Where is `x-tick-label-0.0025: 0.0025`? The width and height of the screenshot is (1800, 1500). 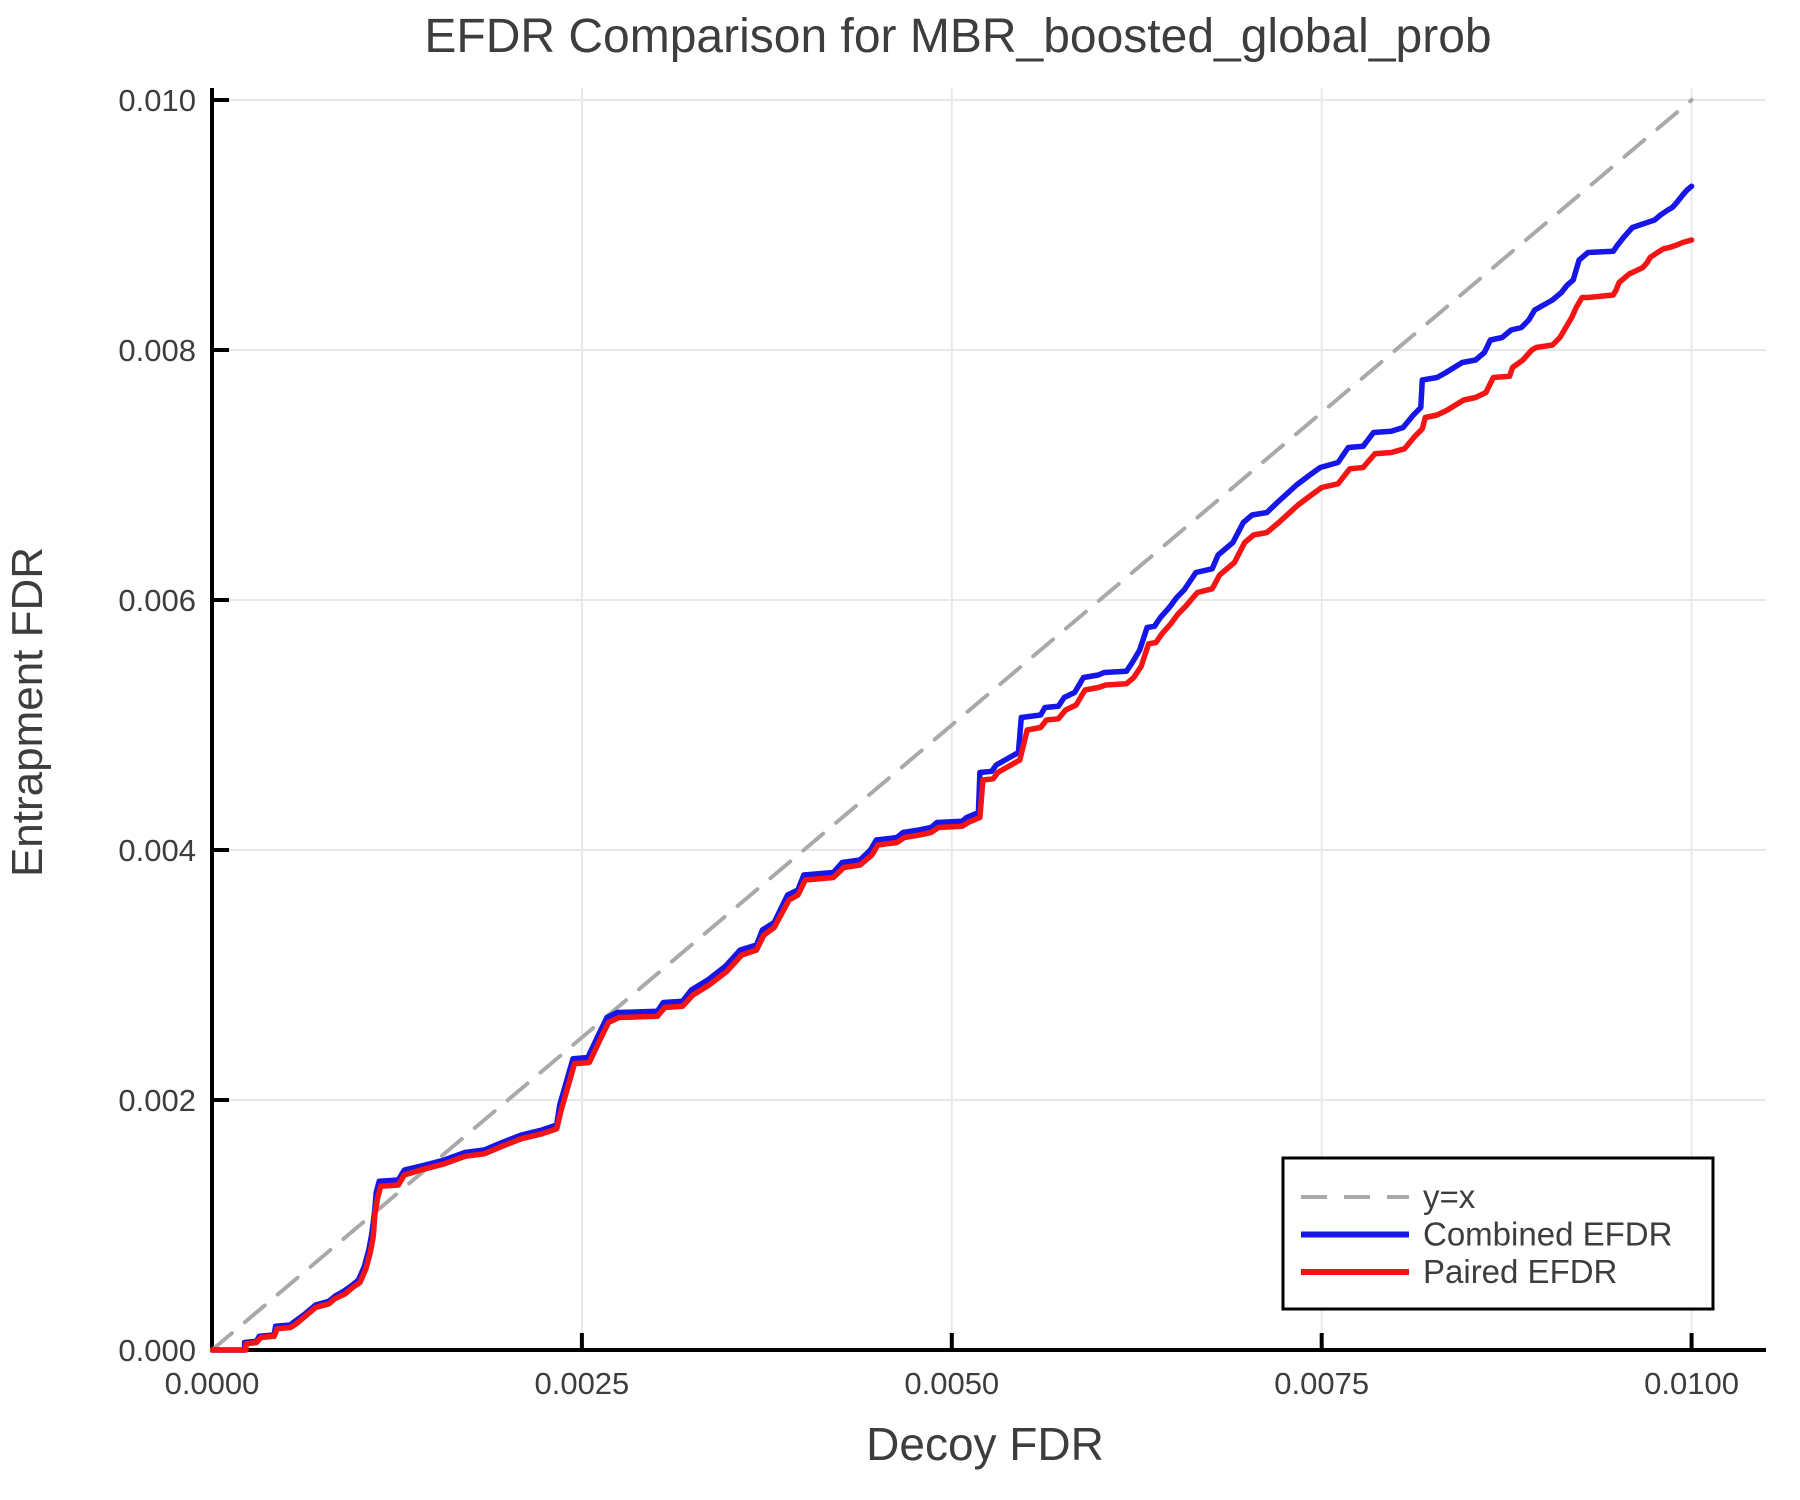
x-tick-label-0.0025: 0.0025 is located at coordinates (581, 1383).